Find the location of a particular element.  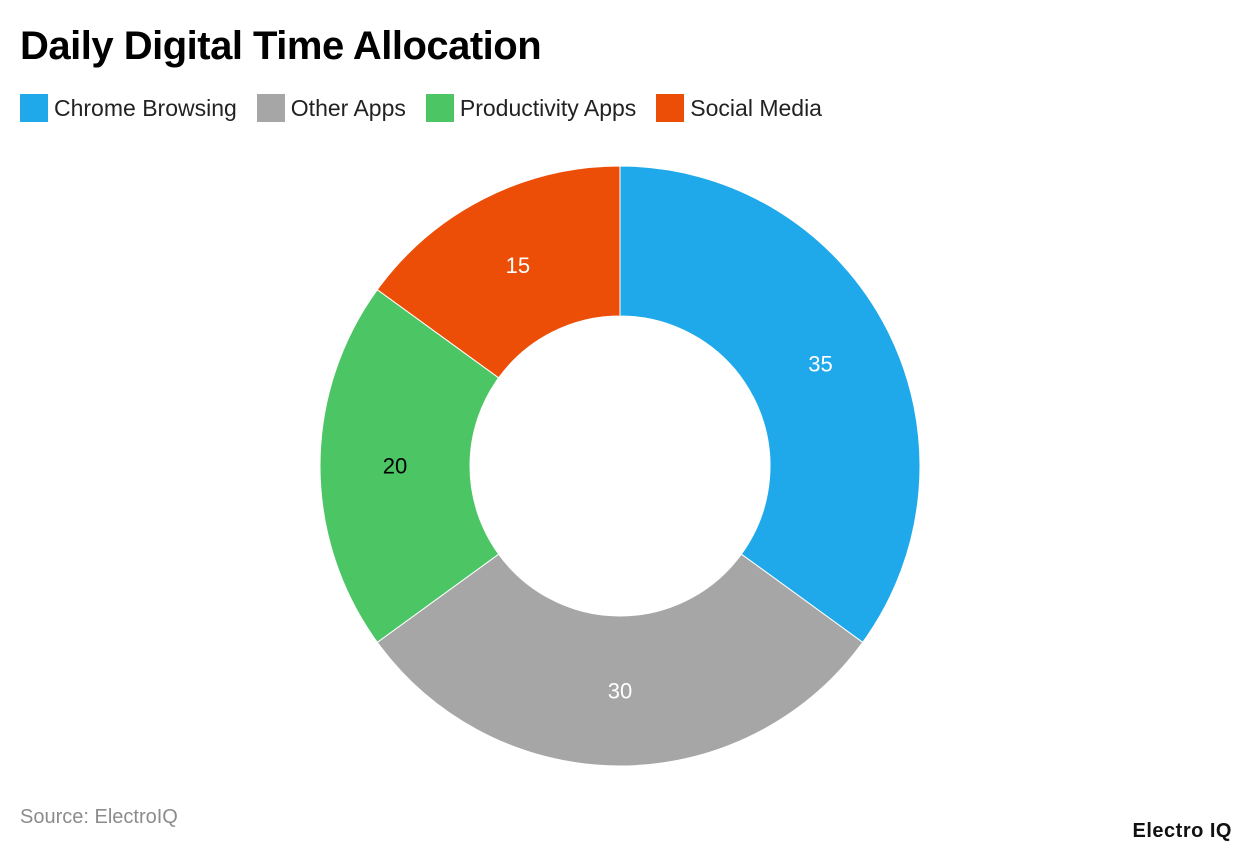

slice-label-social-media: 15 is located at coordinates (518, 265).